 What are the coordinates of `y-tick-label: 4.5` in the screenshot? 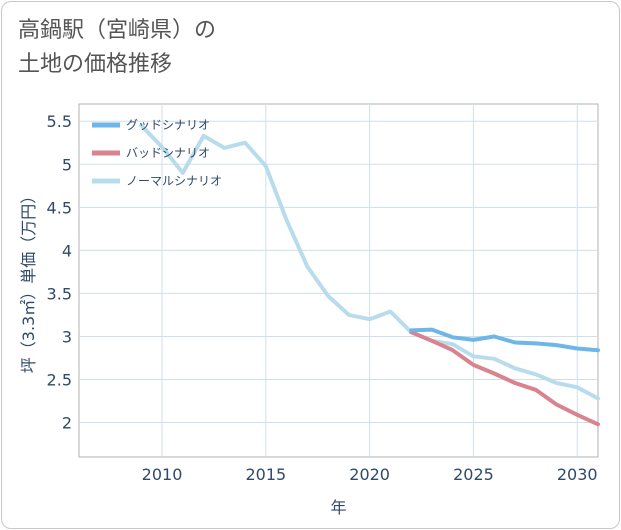 It's located at (59, 207).